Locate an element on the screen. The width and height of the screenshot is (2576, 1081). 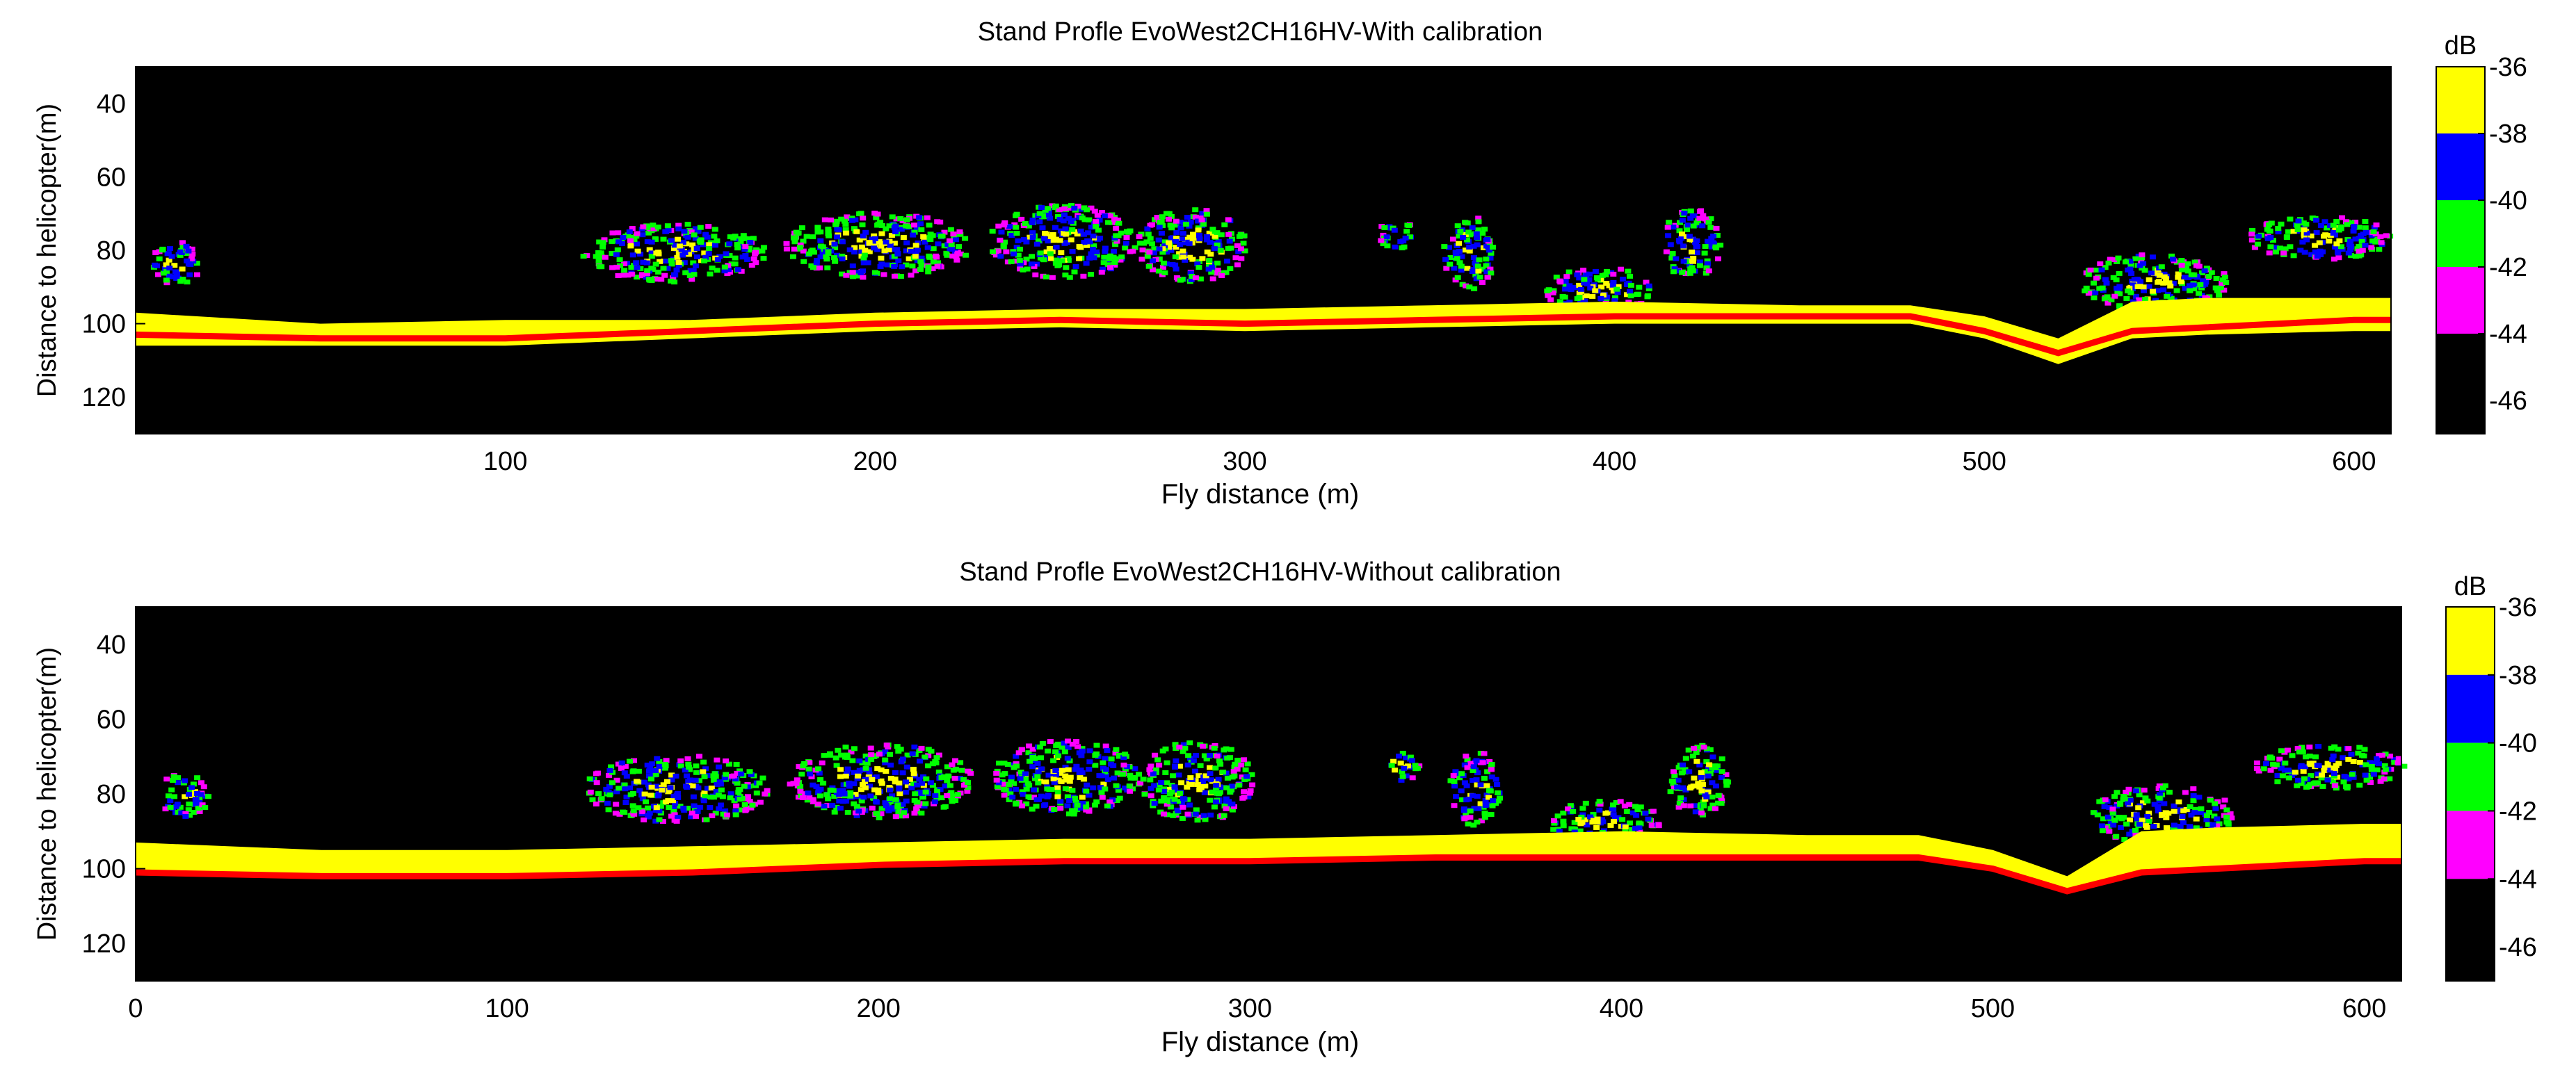
x-tick-label: 0 is located at coordinates (135, 1008).